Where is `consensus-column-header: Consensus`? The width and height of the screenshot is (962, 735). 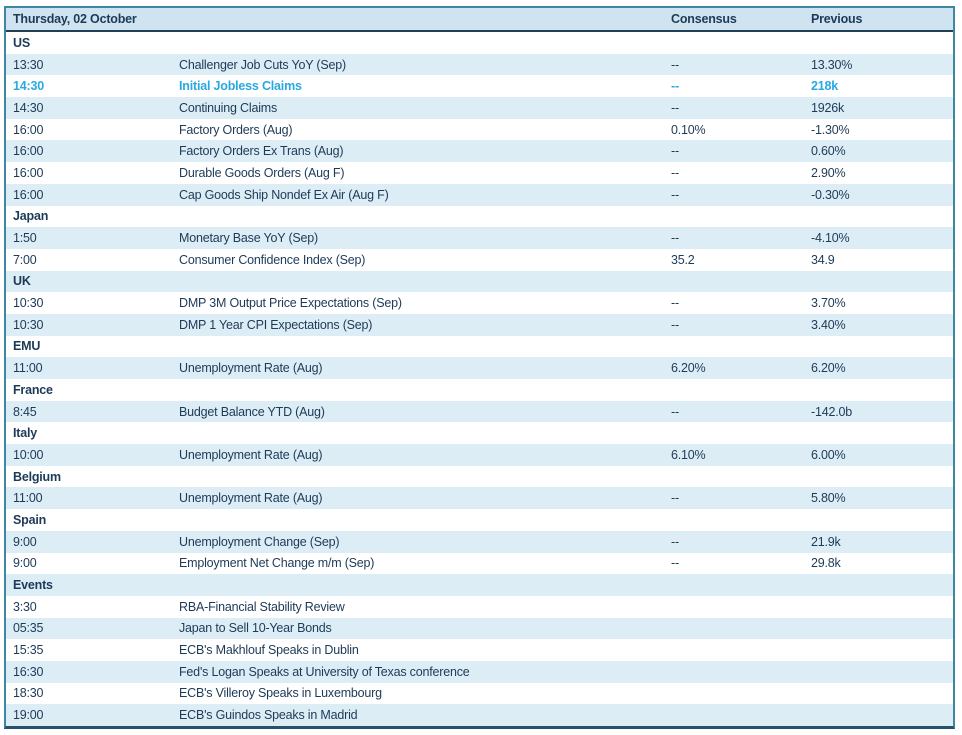
consensus-column-header: Consensus is located at coordinates (704, 19).